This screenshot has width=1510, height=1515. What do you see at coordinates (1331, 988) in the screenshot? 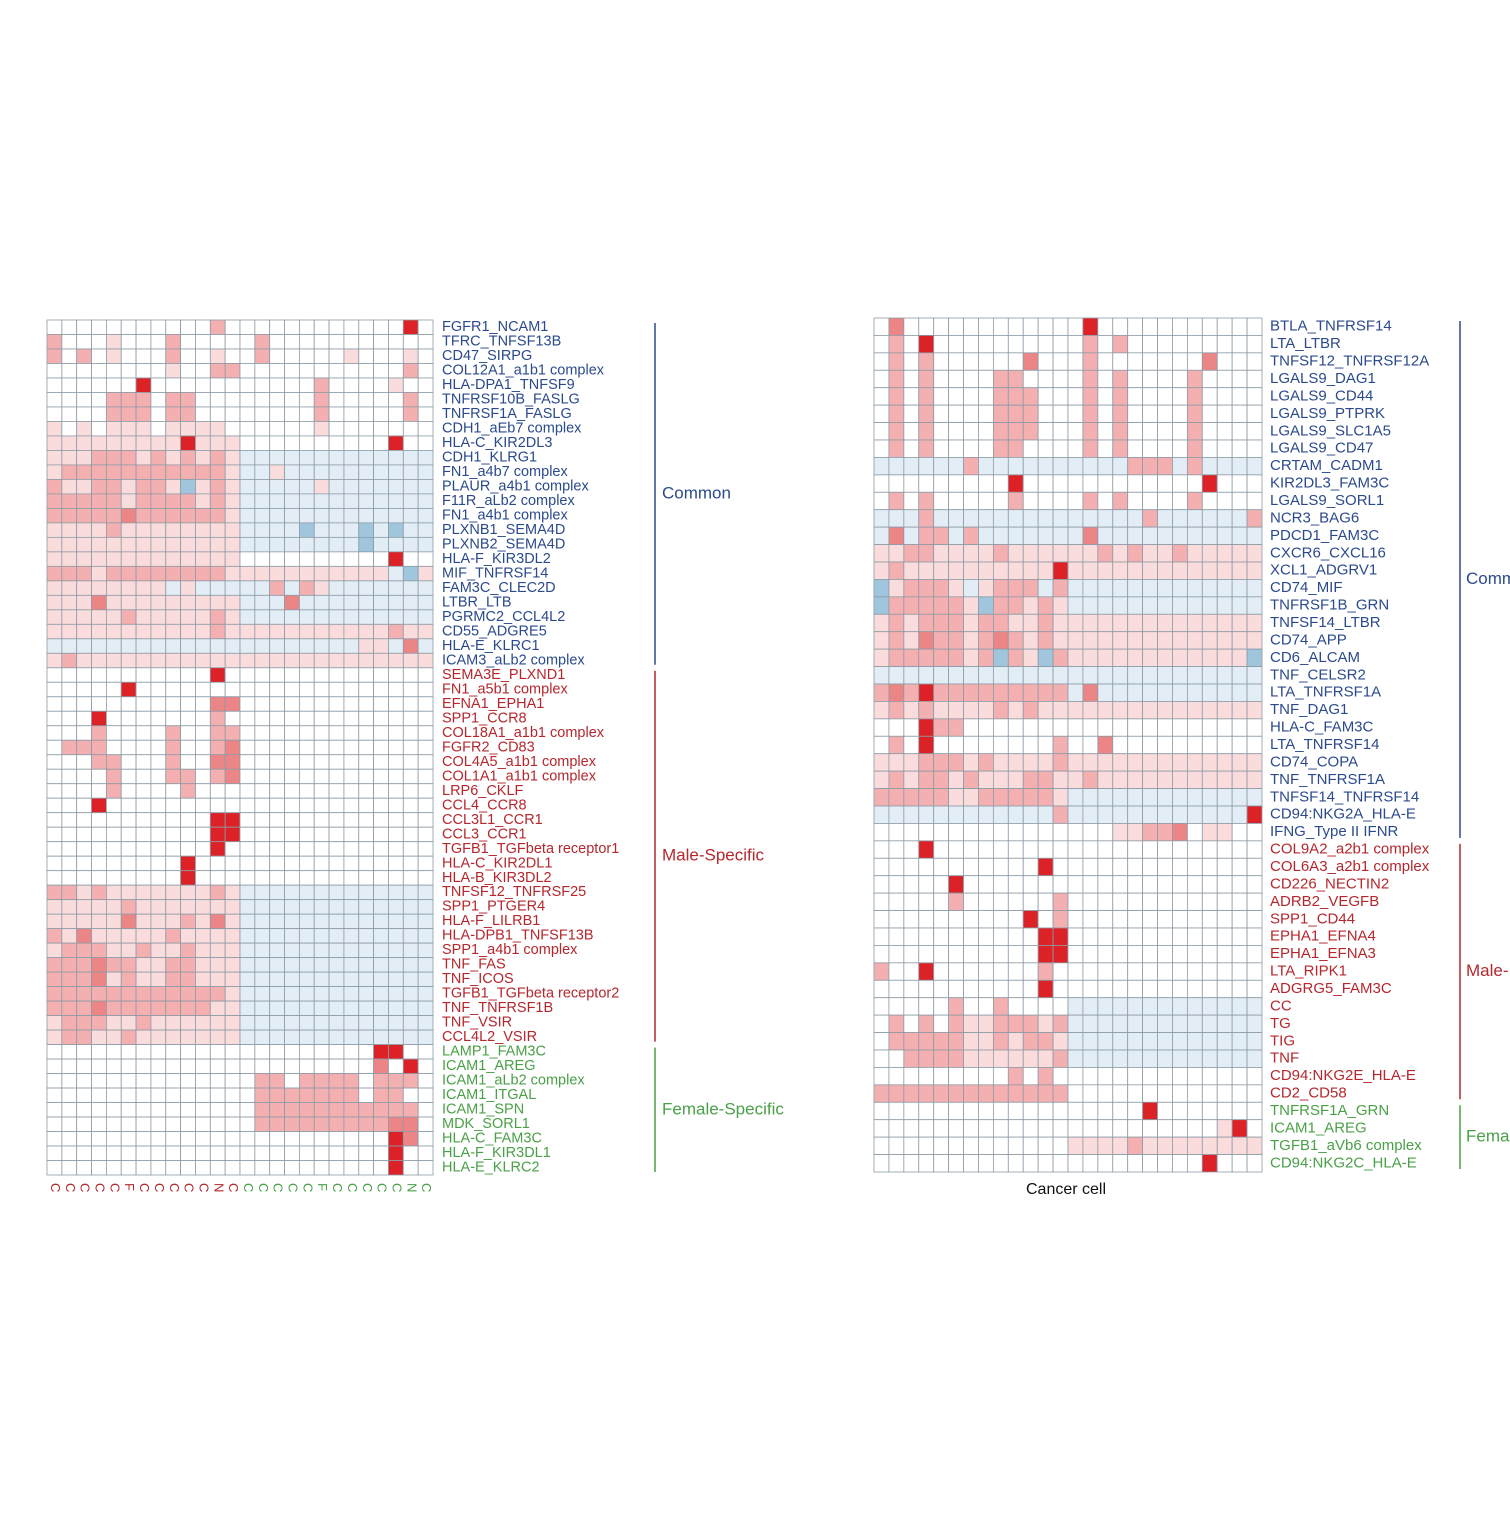
I see `row-label: ADGRG5_FAM3C` at bounding box center [1331, 988].